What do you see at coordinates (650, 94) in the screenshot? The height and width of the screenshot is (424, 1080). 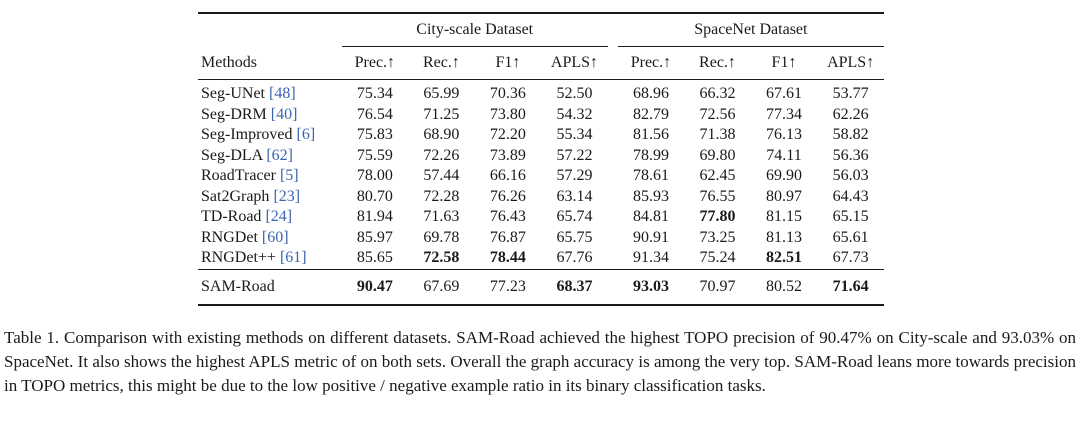 I see `cell-value: 68.96` at bounding box center [650, 94].